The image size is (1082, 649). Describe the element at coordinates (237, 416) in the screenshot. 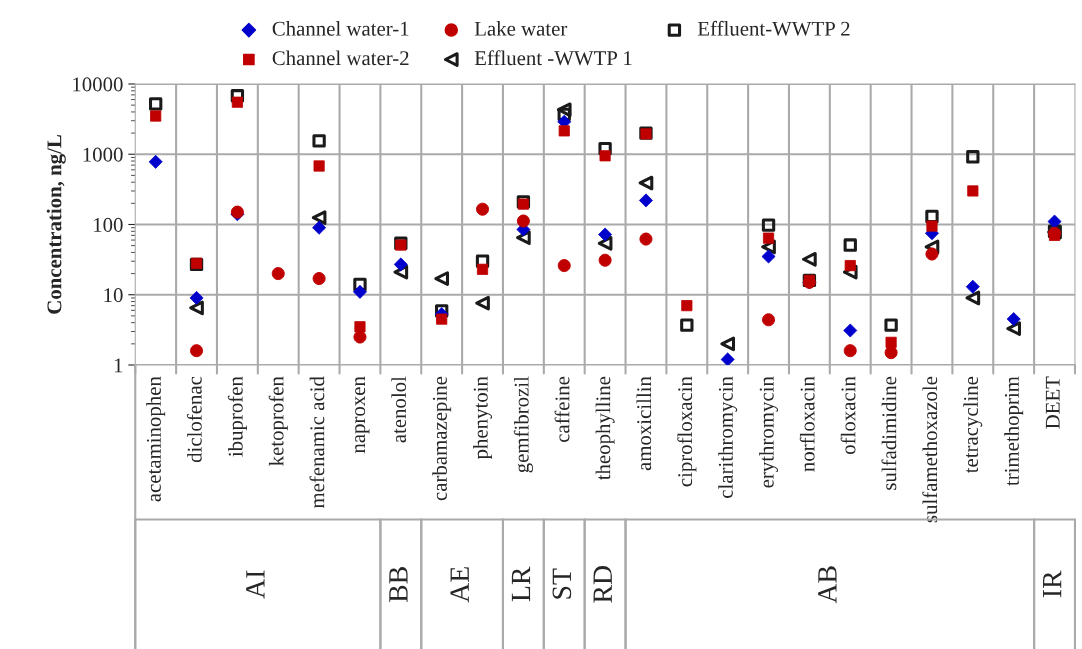

I see `x-tick-label: ibuprofen` at that location.